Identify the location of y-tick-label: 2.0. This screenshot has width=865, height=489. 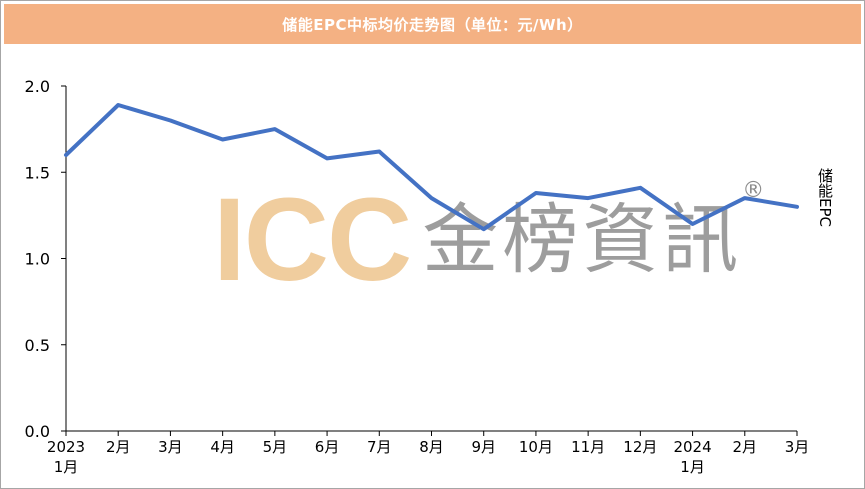
(37, 86).